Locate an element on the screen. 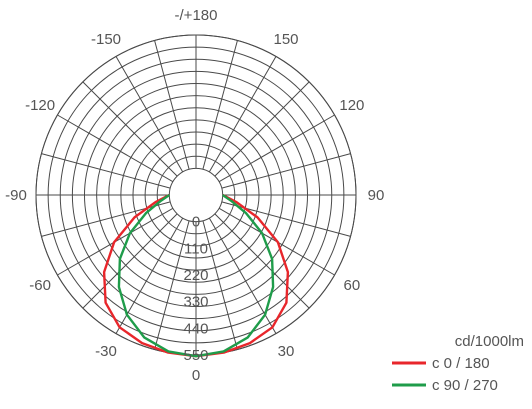  angle-label: 90 is located at coordinates (376, 195).